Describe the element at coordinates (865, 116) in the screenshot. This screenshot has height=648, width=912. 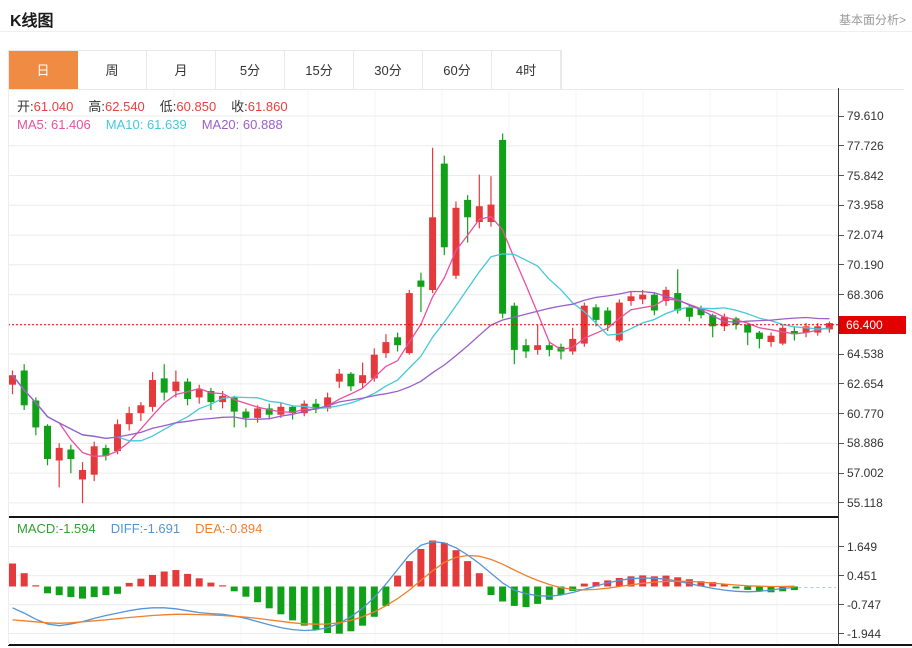
I see `y-axis-label: 79.610` at that location.